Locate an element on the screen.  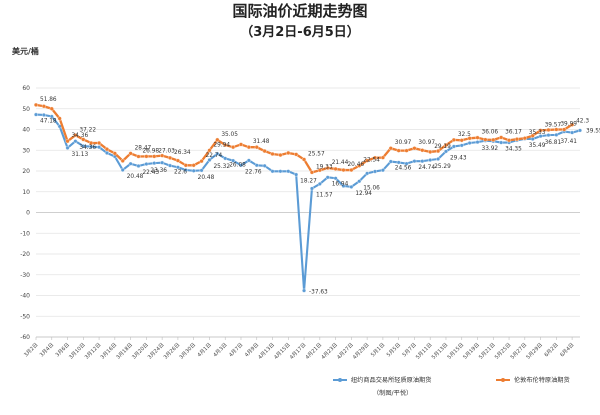
y-tick-label: 10 is located at coordinates (26, 192).